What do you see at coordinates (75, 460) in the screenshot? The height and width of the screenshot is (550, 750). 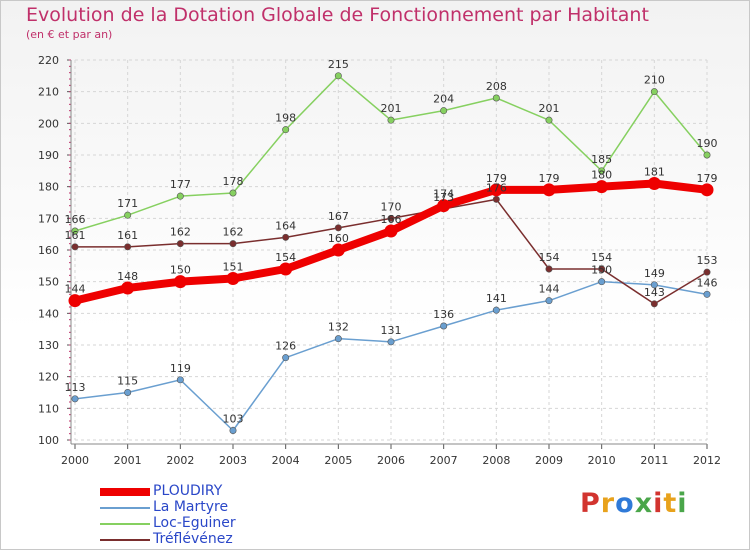 I see `x-tick-label: 2000` at bounding box center [75, 460].